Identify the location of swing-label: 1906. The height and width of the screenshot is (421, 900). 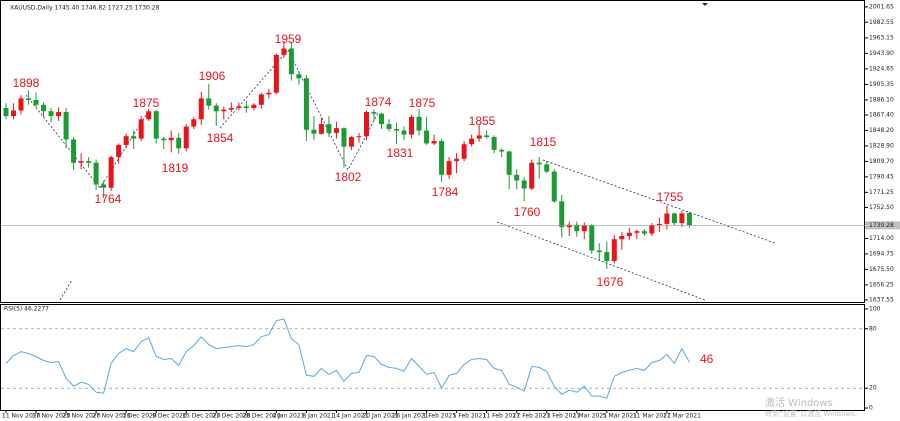
(212, 76).